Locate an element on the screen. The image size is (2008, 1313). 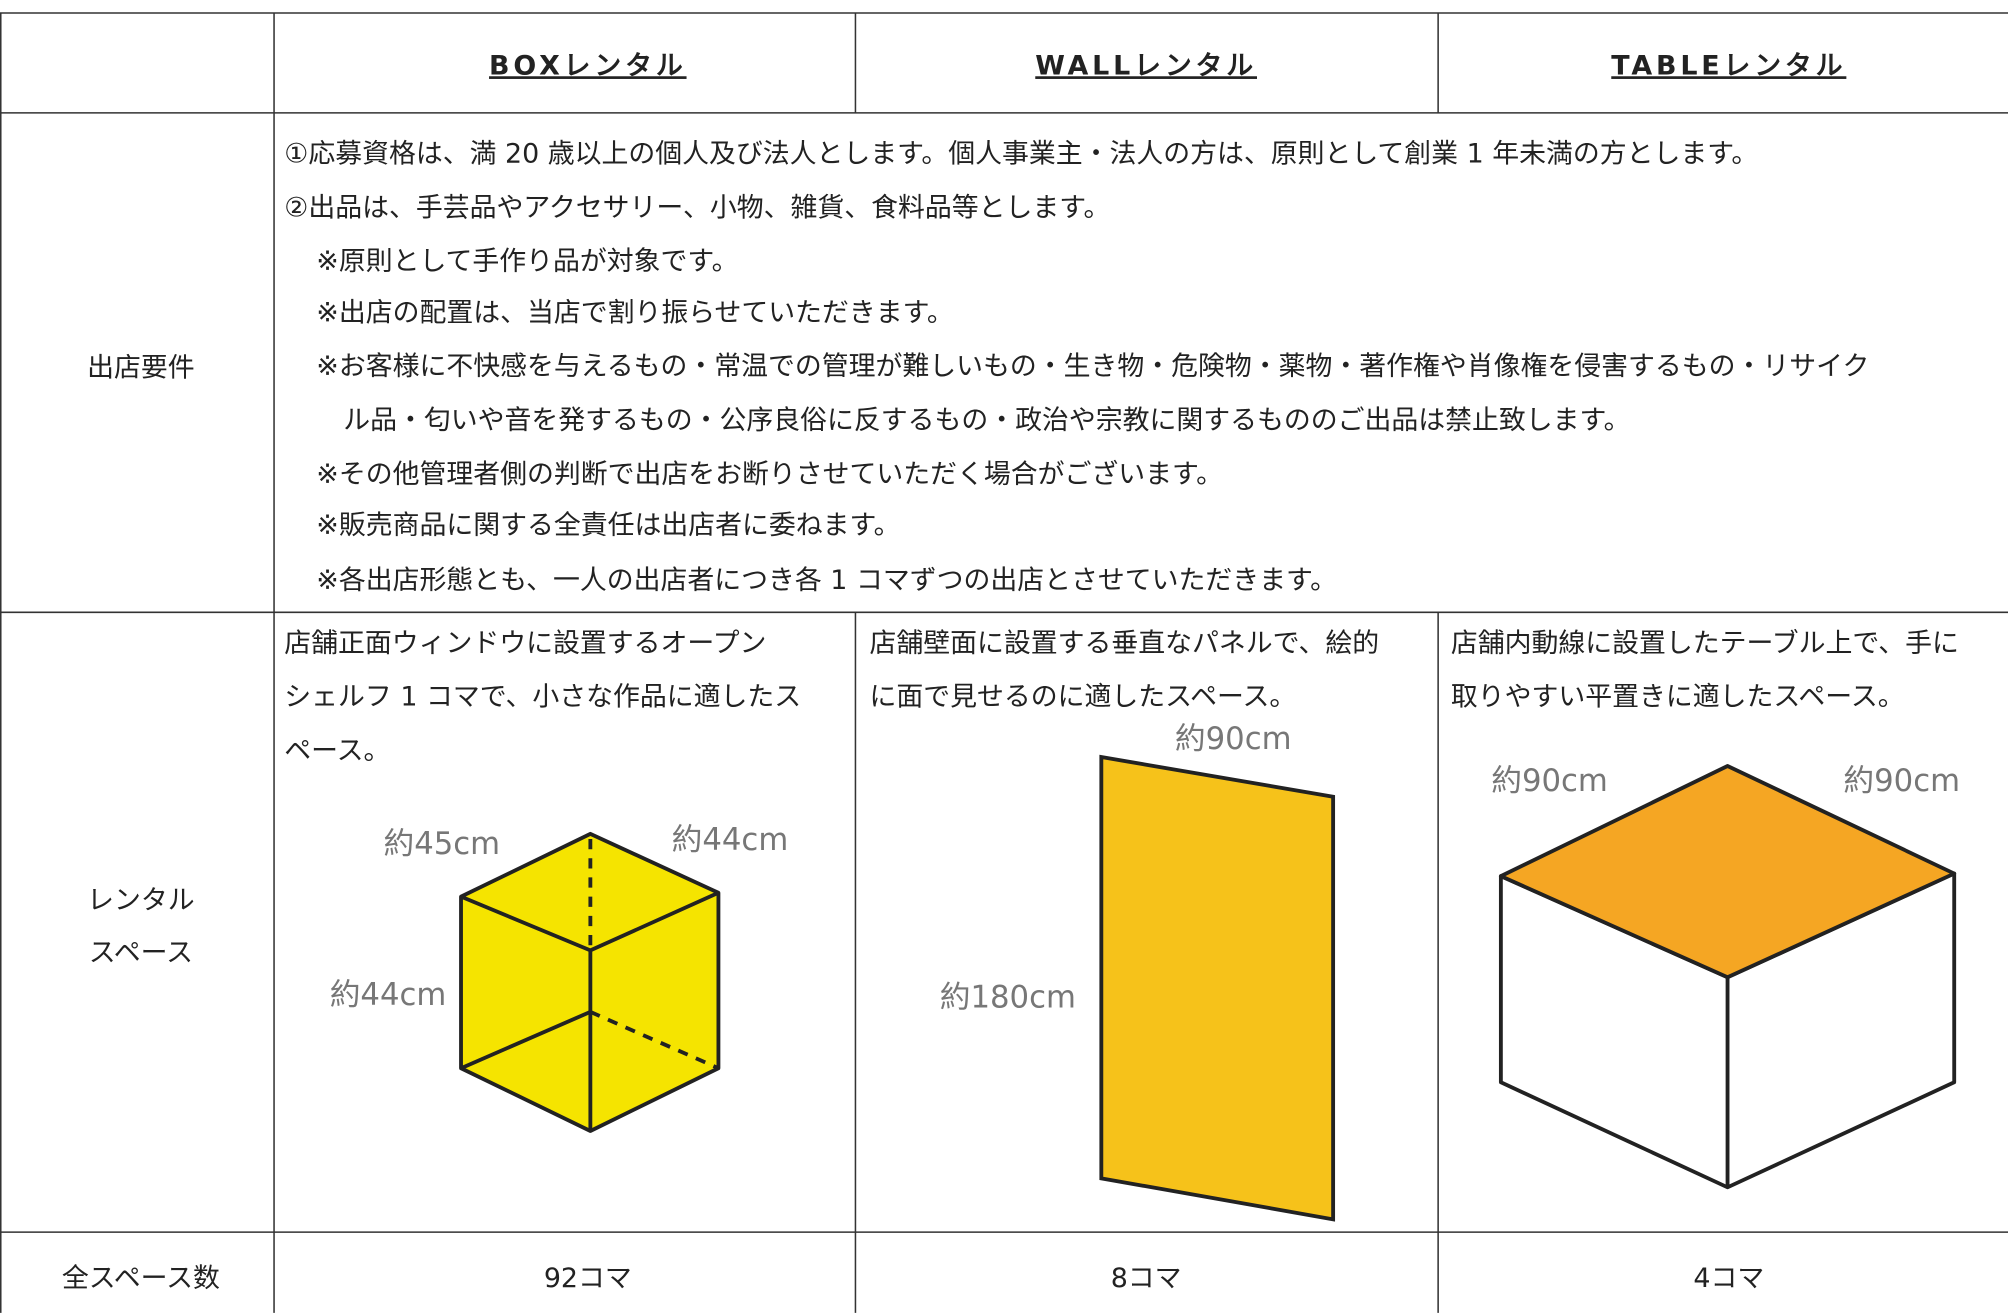
column-header: TABLEレンタル is located at coordinates (1728, 65).